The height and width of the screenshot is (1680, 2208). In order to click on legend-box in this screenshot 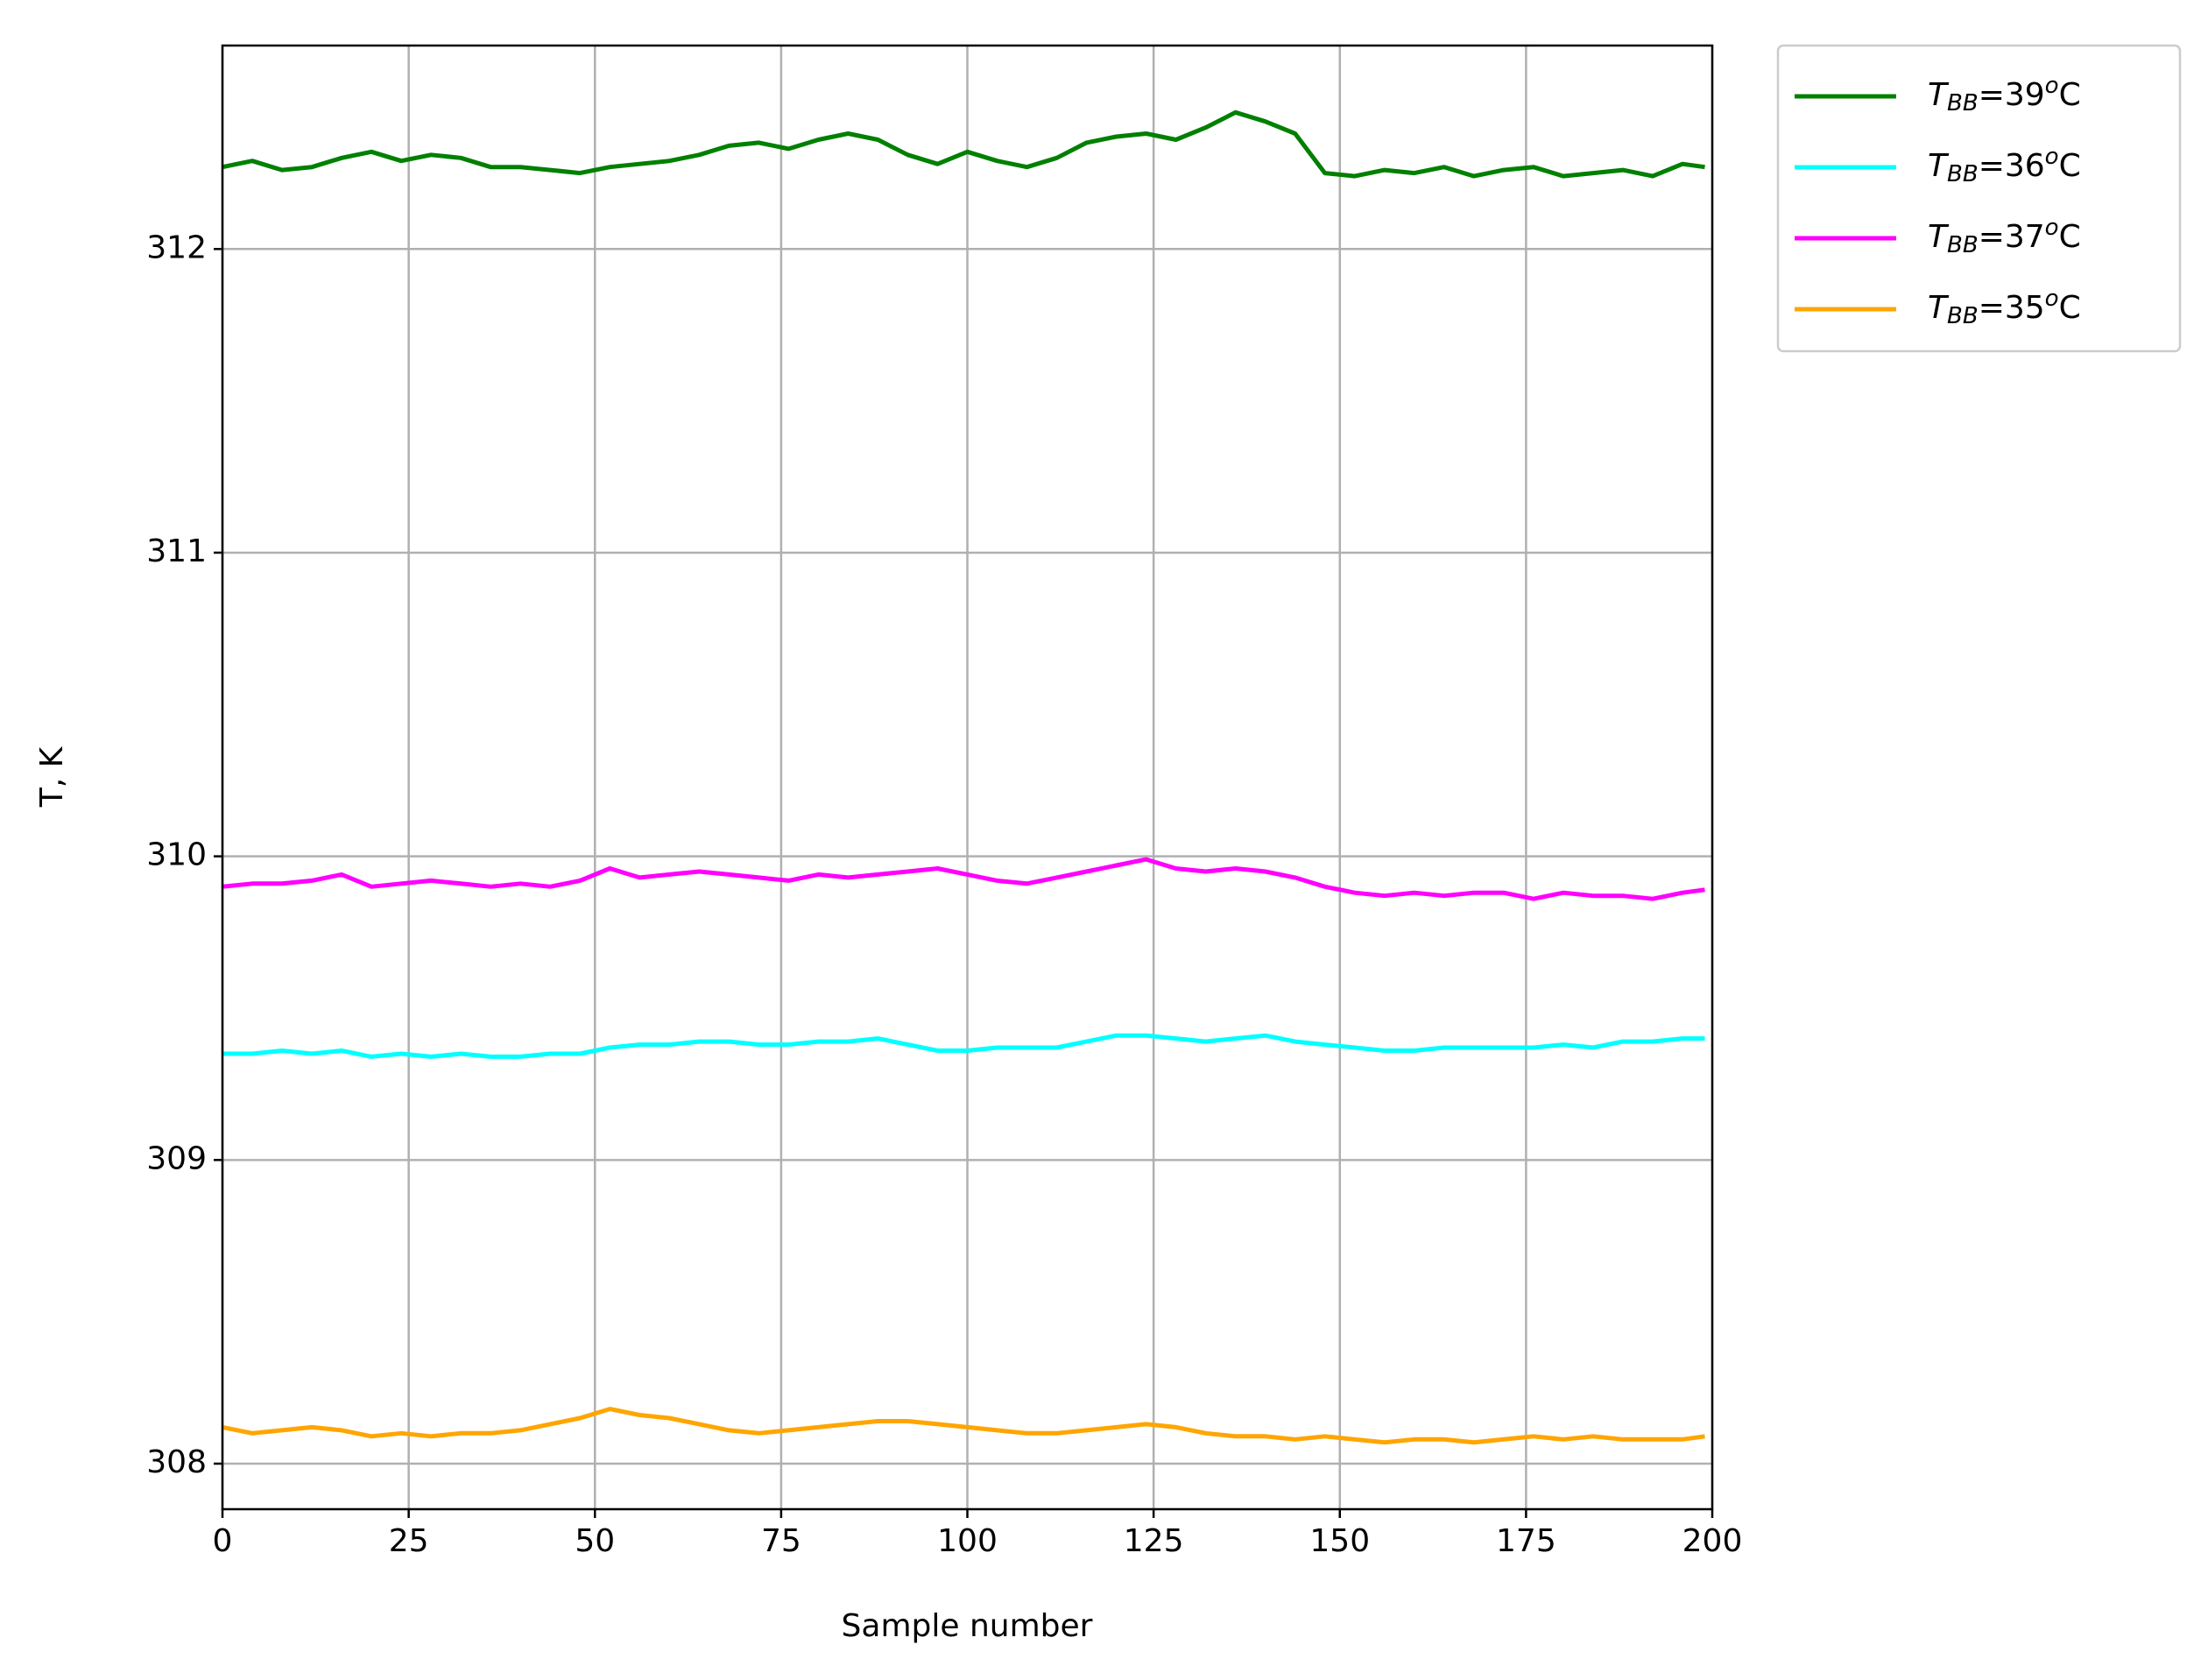, I will do `click(1979, 198)`.